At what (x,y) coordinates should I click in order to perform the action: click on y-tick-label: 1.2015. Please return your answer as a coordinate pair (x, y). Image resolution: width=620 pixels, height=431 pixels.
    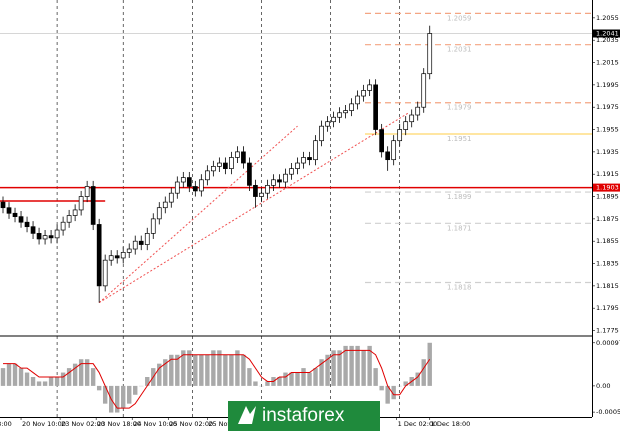
    Looking at the image, I should click on (607, 63).